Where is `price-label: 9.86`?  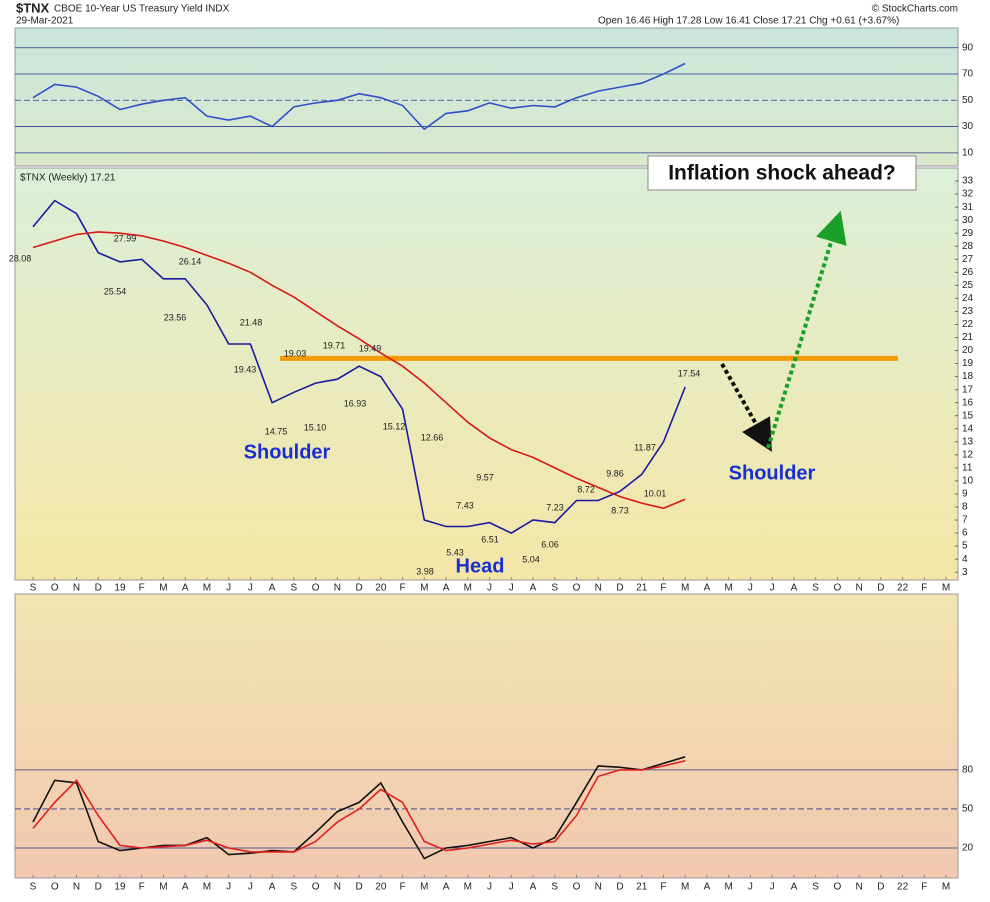
price-label: 9.86 is located at coordinates (615, 473).